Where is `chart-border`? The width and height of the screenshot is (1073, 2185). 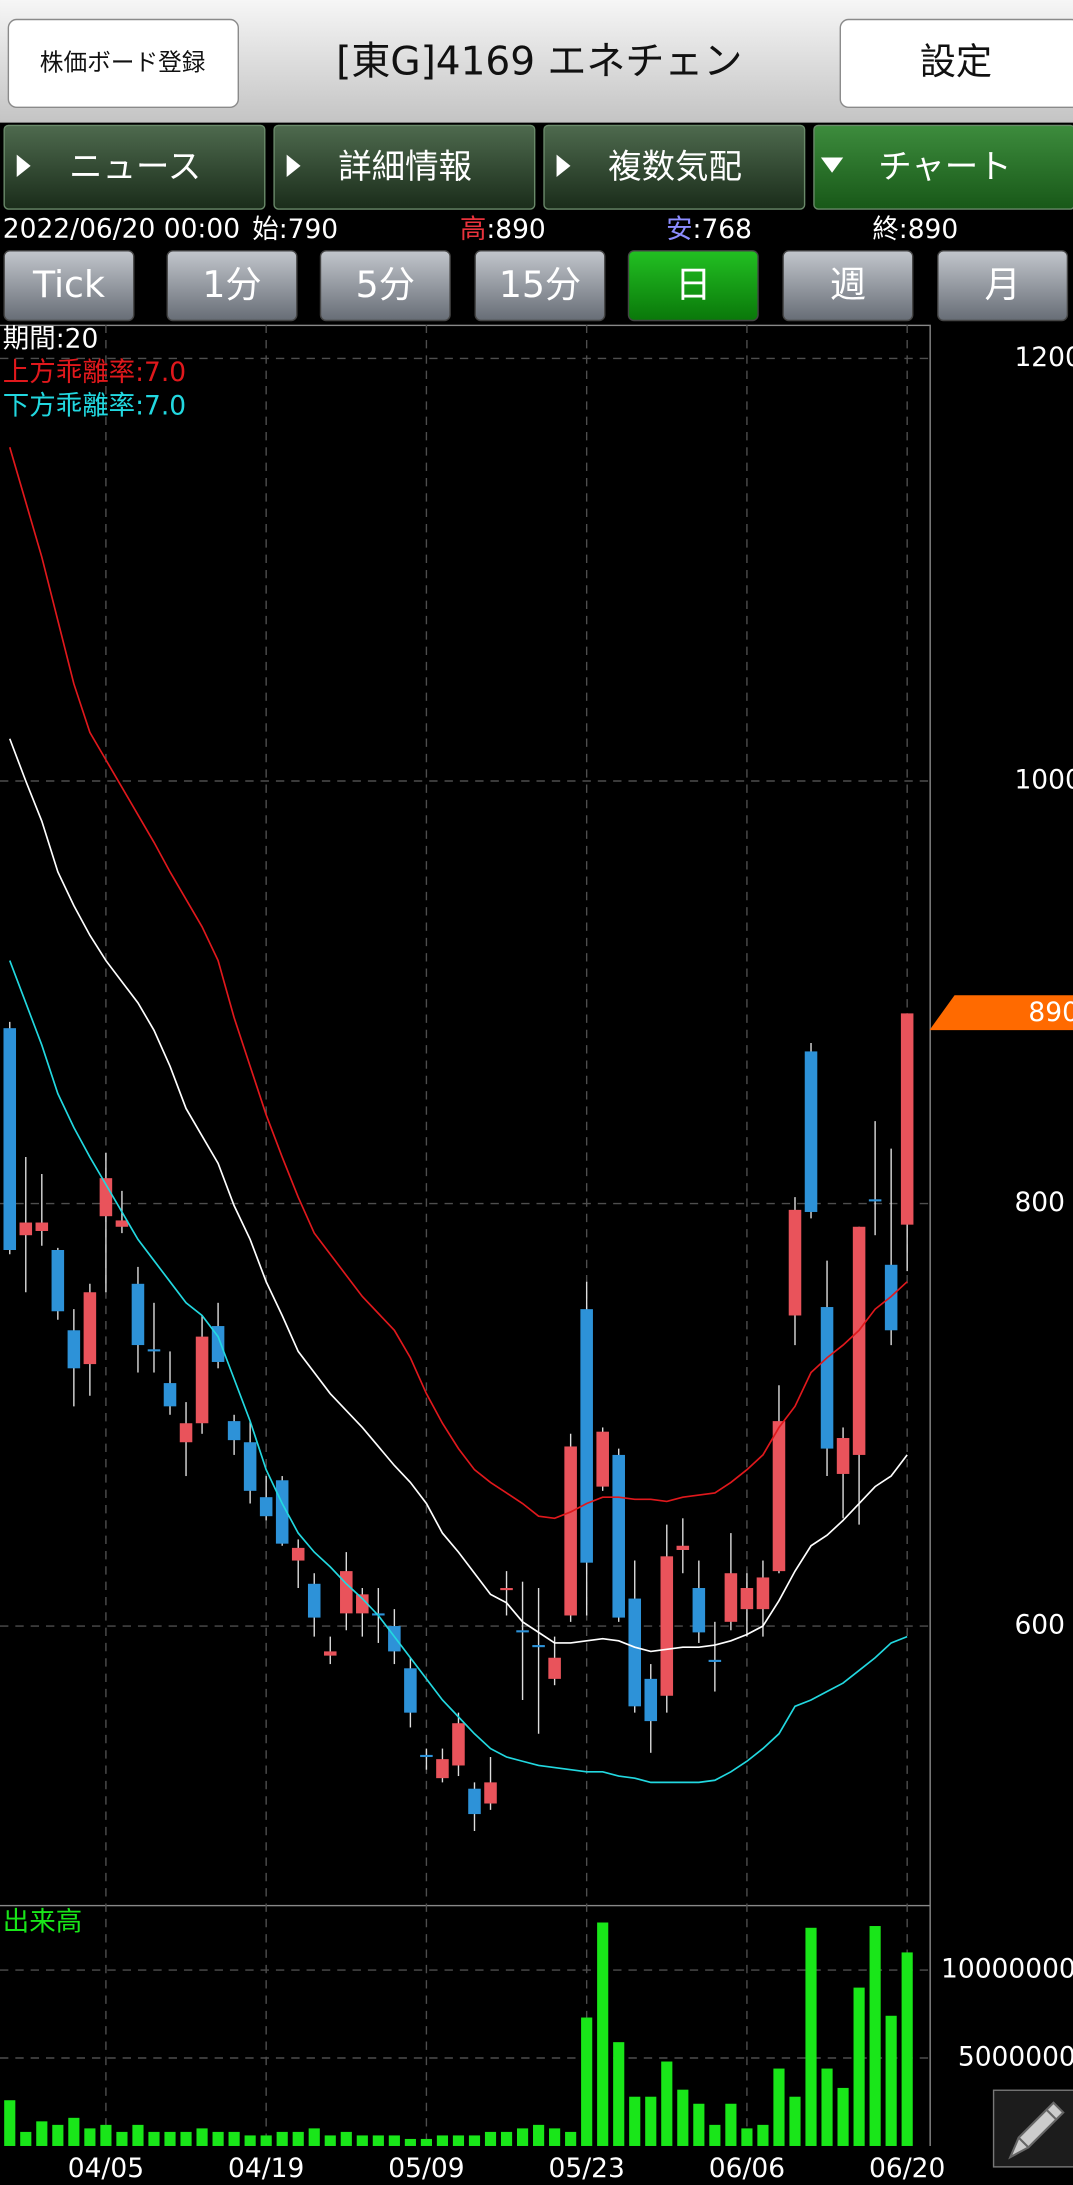
chart-border is located at coordinates (930, 1235).